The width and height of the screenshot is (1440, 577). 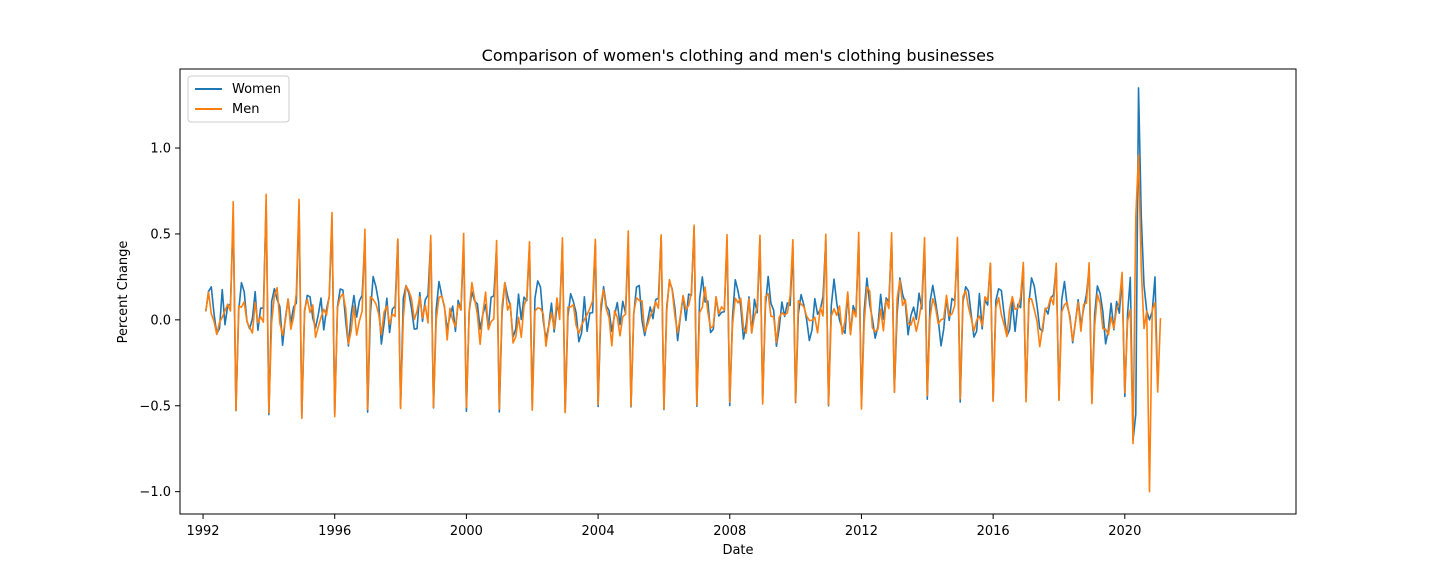 I want to click on legend-box, so click(x=238, y=99).